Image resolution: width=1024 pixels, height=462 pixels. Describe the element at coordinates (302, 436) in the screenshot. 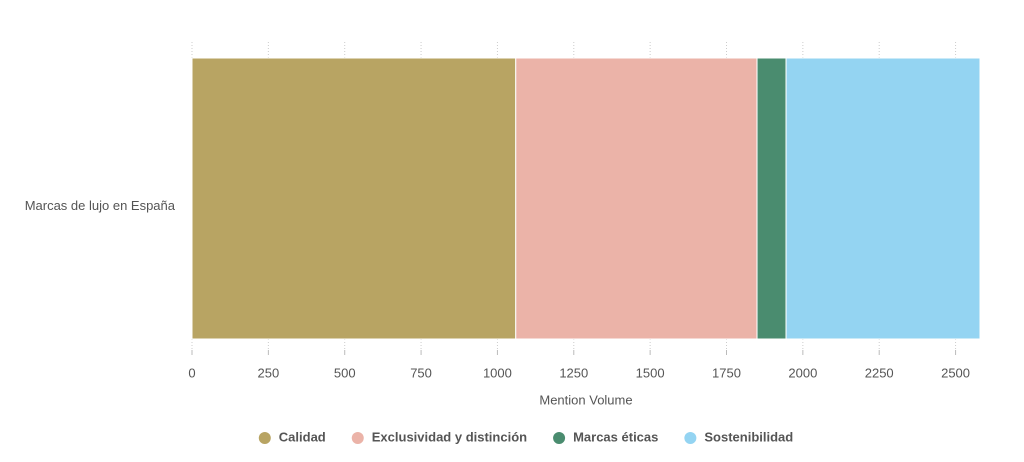

I see `legend-label: Calidad` at that location.